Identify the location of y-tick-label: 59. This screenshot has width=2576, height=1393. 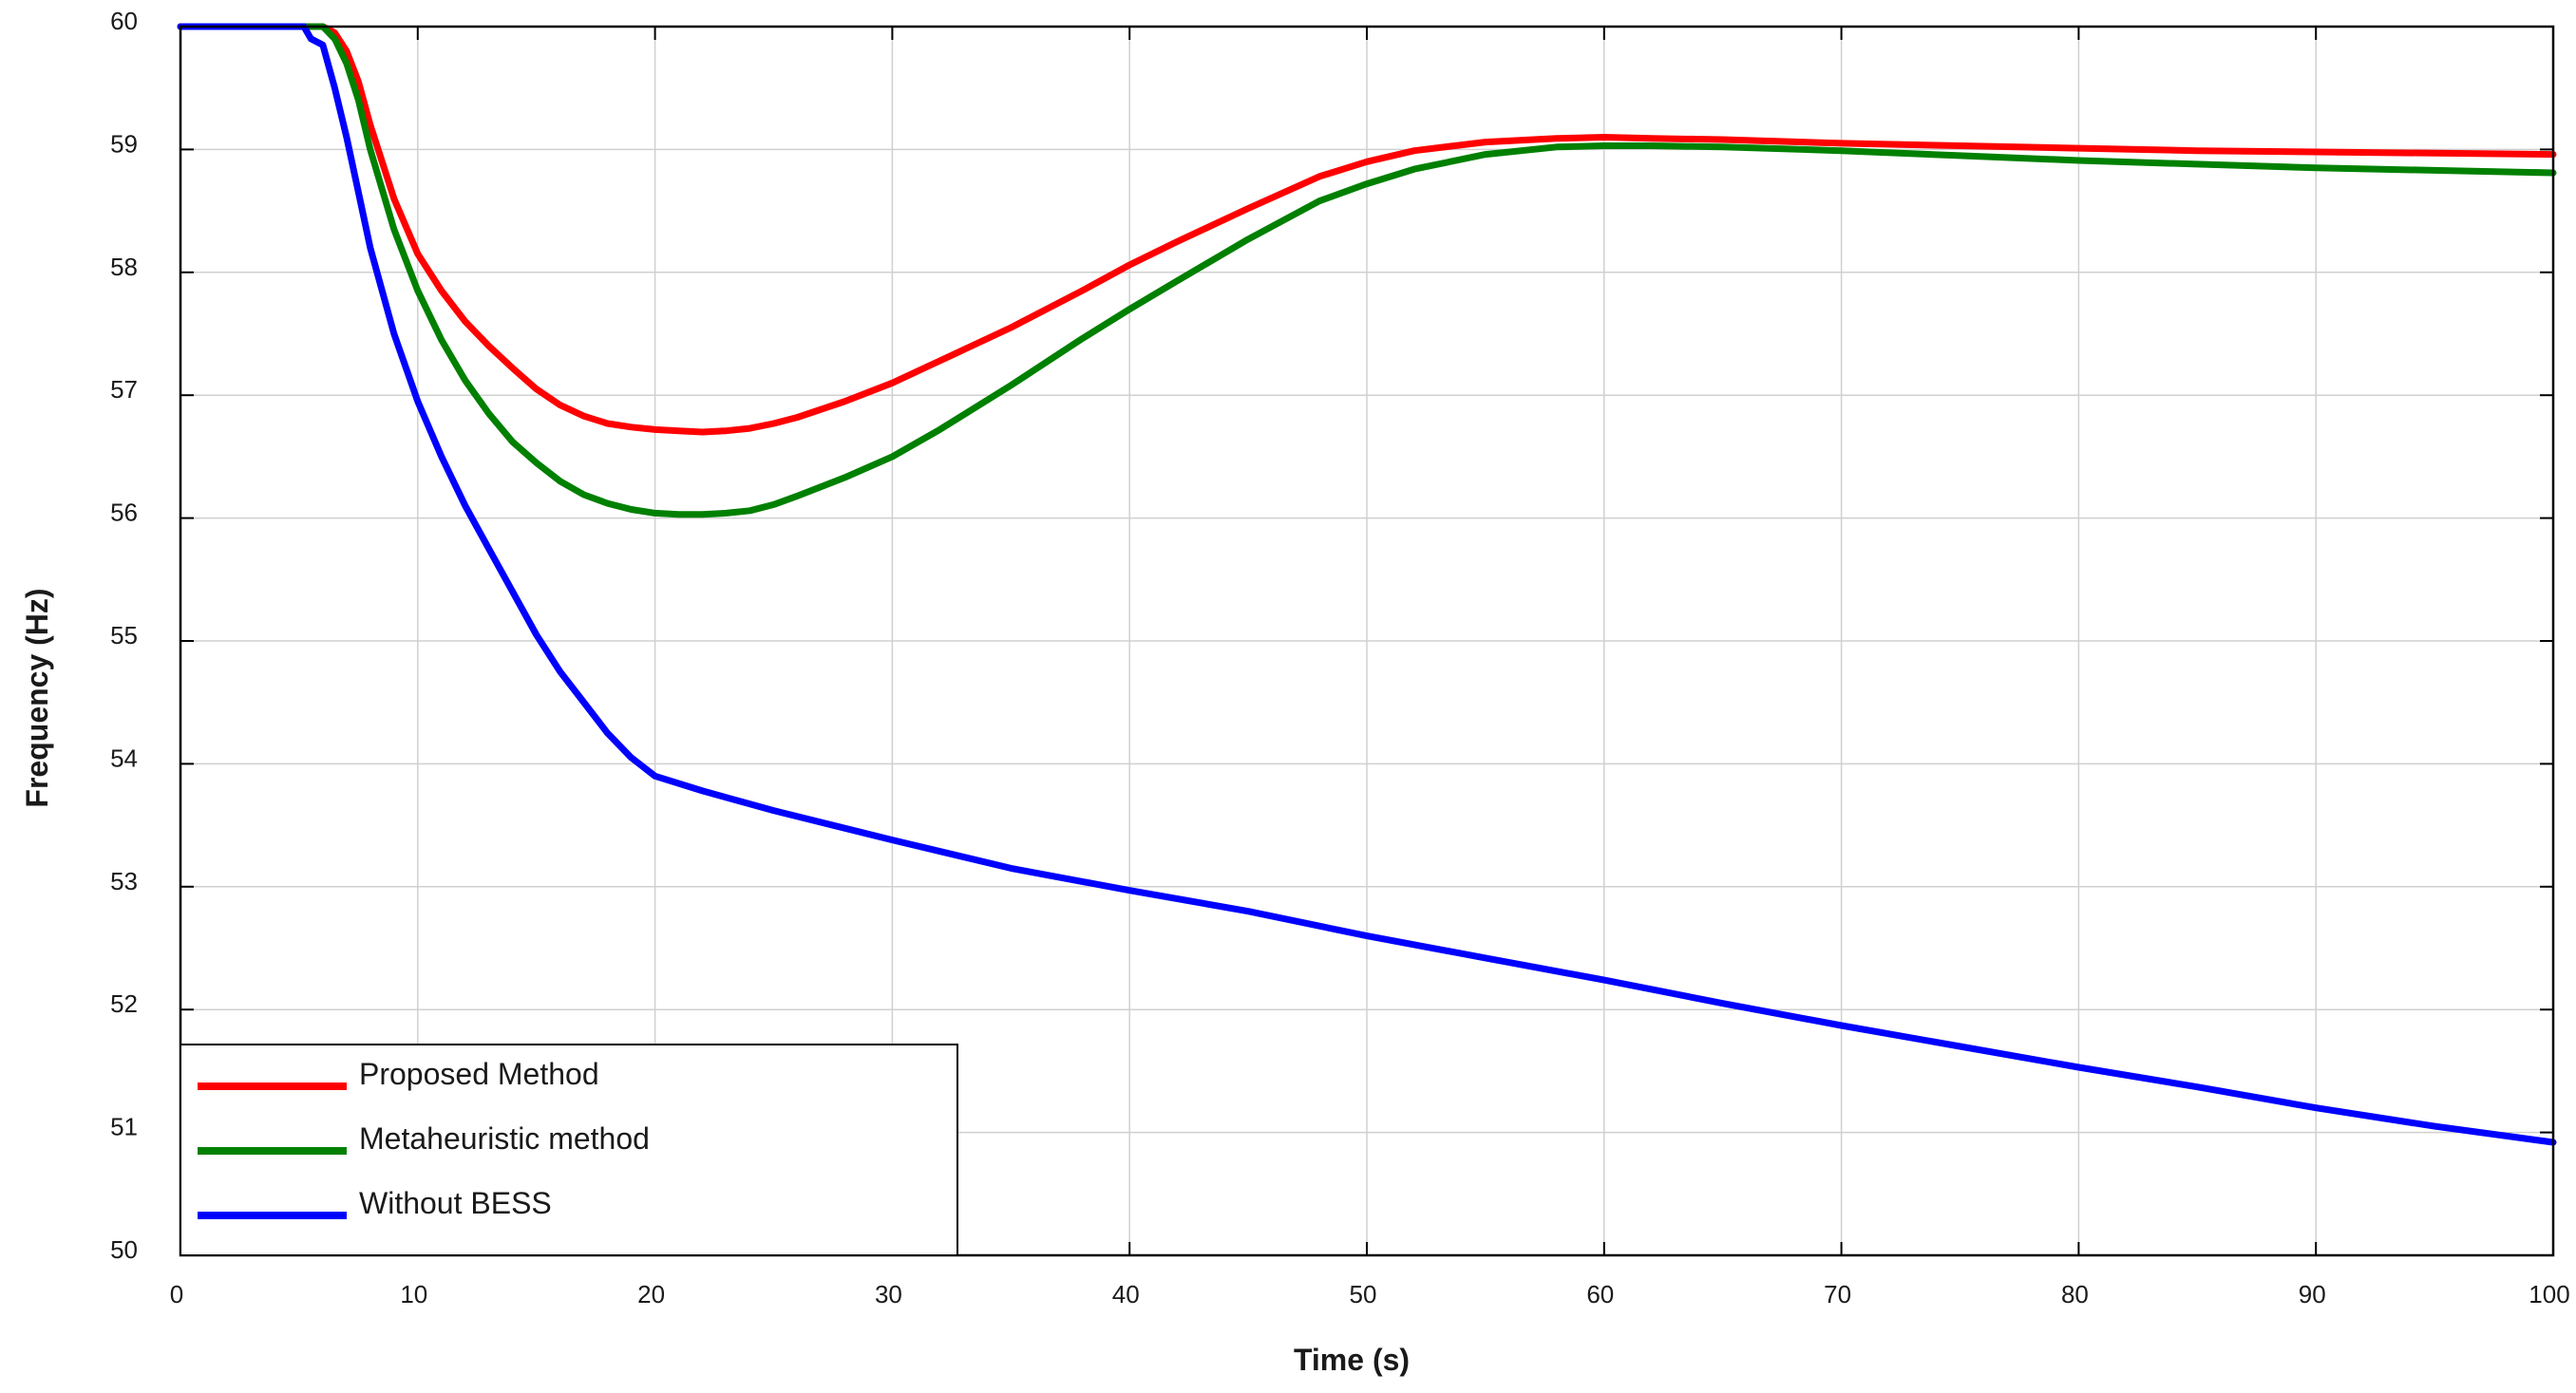
(124, 143).